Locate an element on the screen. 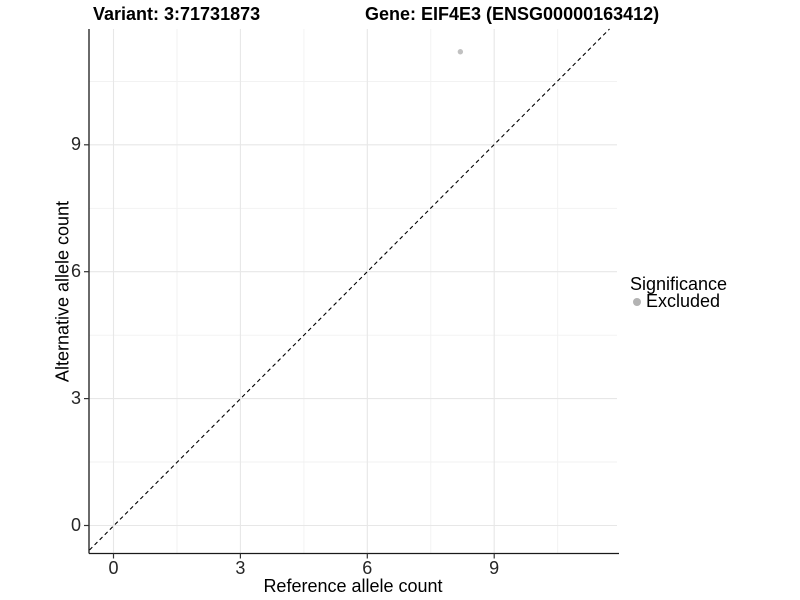  x-axis-title: Reference allele count is located at coordinates (353, 586).